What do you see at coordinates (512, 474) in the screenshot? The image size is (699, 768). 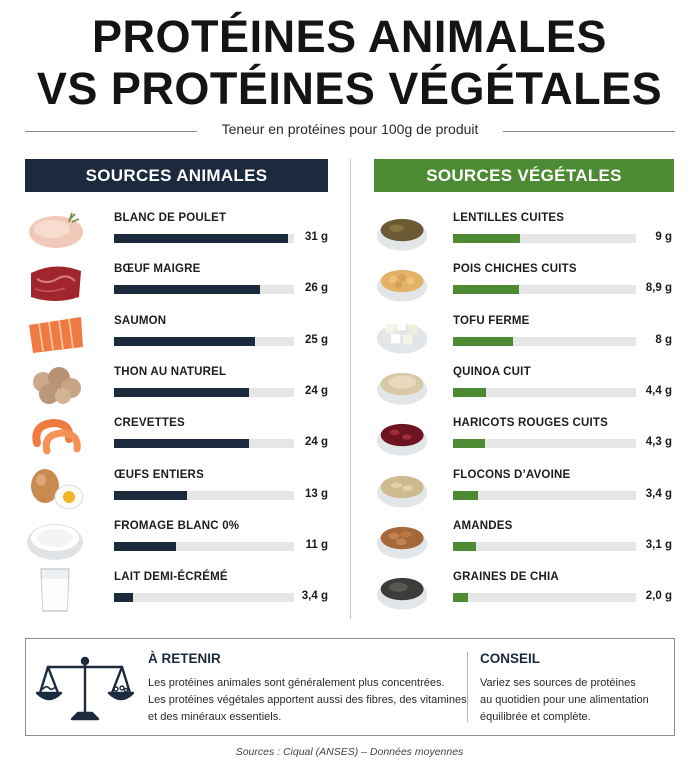 I see `bar-category-label: FLOCONS D’AVOINE` at bounding box center [512, 474].